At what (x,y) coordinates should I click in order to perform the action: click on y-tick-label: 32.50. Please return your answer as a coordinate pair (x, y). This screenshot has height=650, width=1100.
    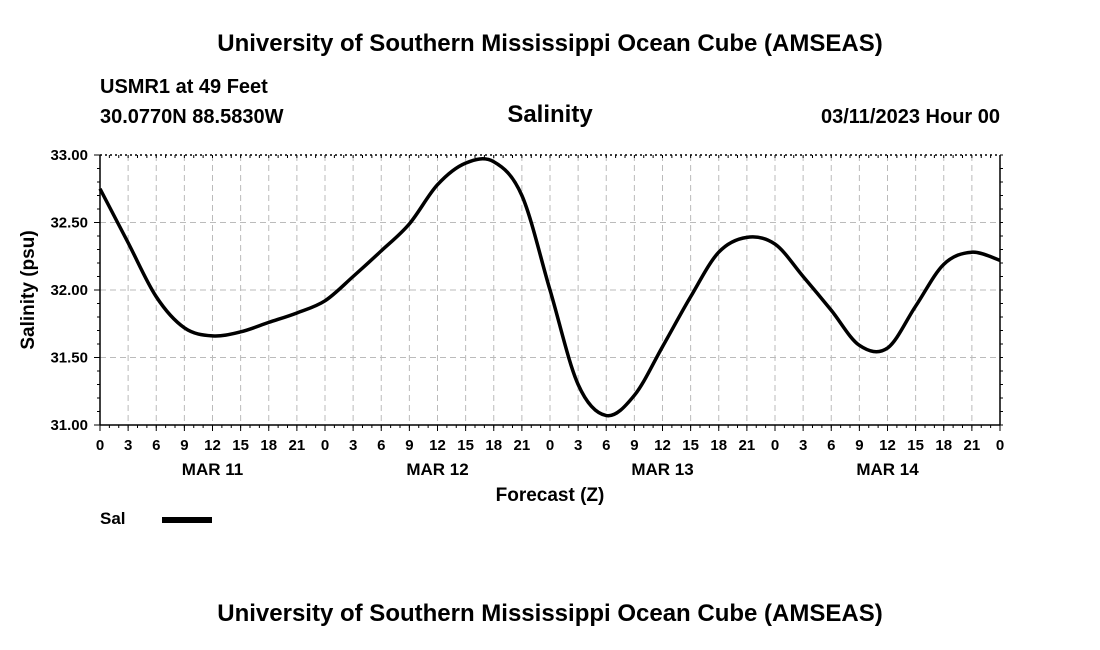
    Looking at the image, I should click on (69, 223).